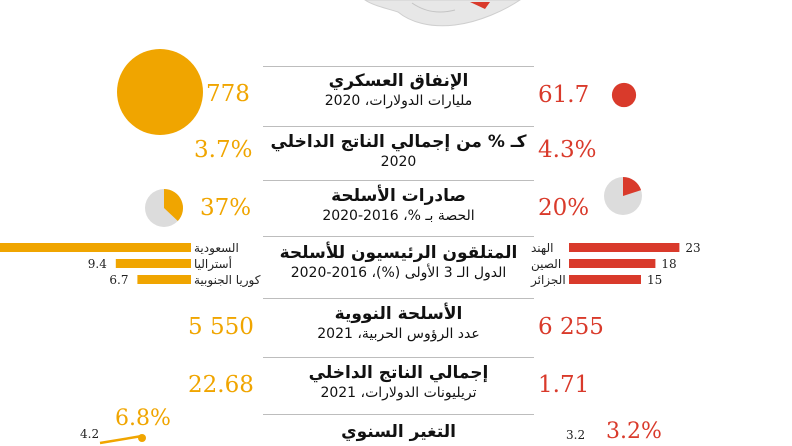  I want to click on bar-value-right: 18, so click(669, 264).